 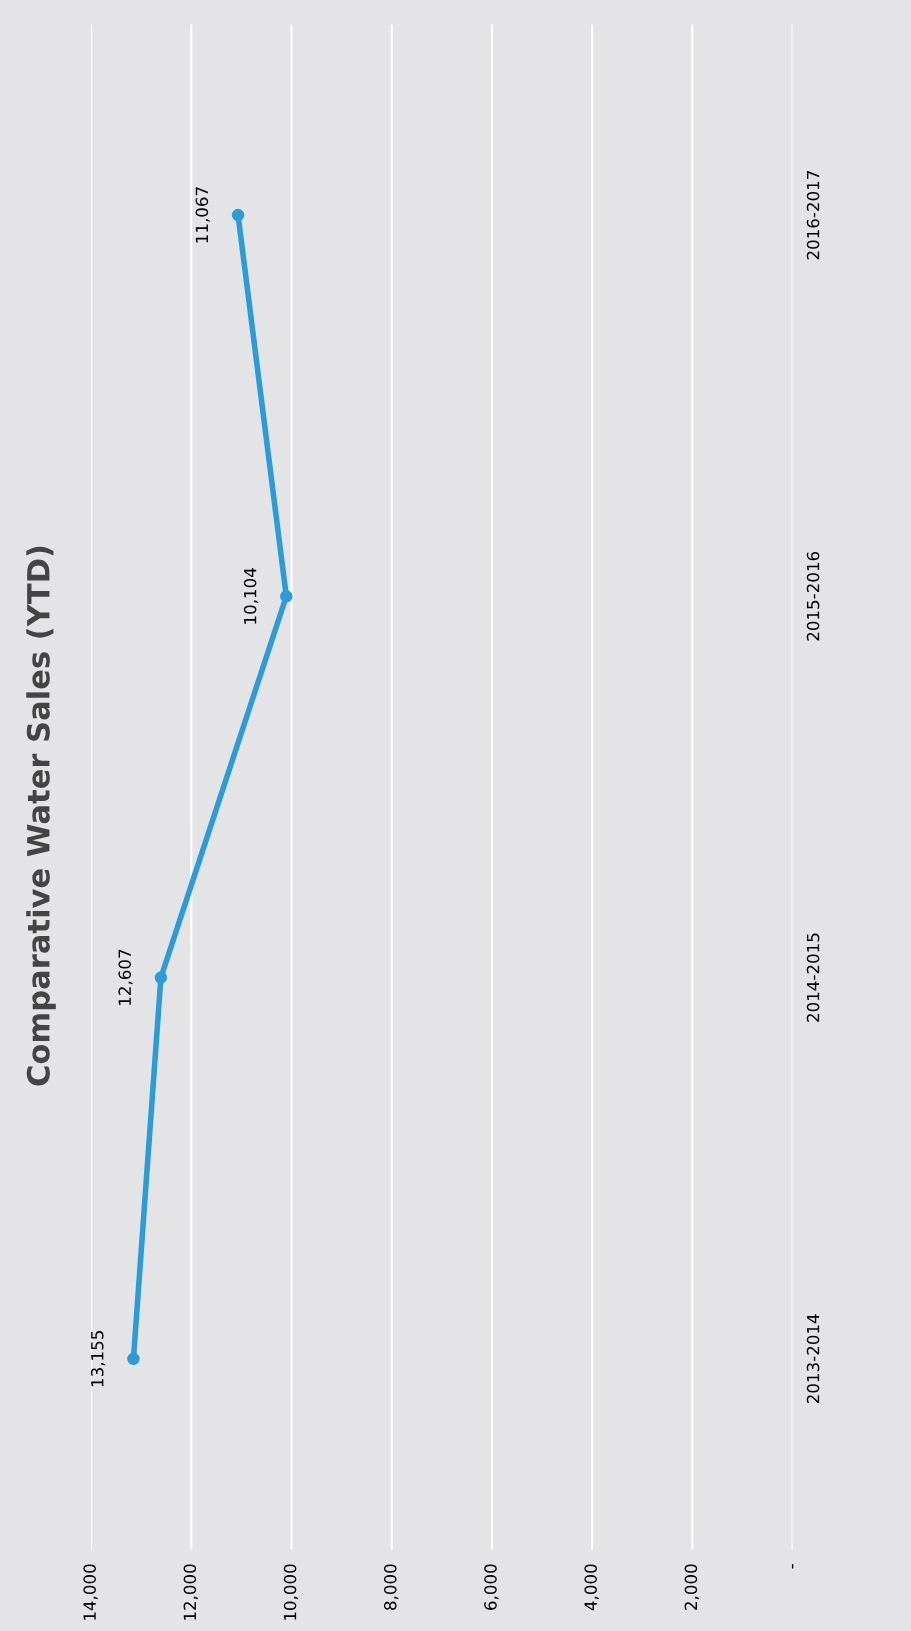 What do you see at coordinates (813, 1359) in the screenshot?
I see `y-tick-label: 2013-2014` at bounding box center [813, 1359].